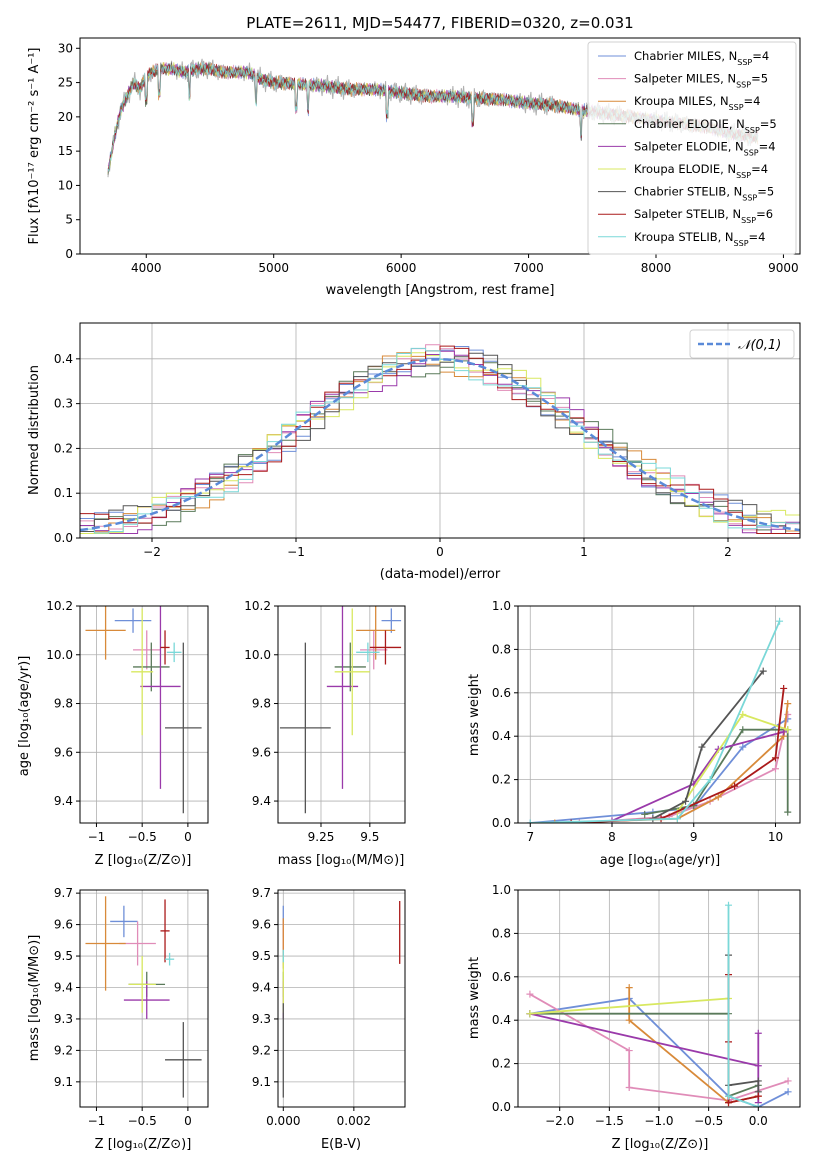  Describe the element at coordinates (63, 448) in the screenshot. I see `residuals-ytick-label: 0.2` at that location.